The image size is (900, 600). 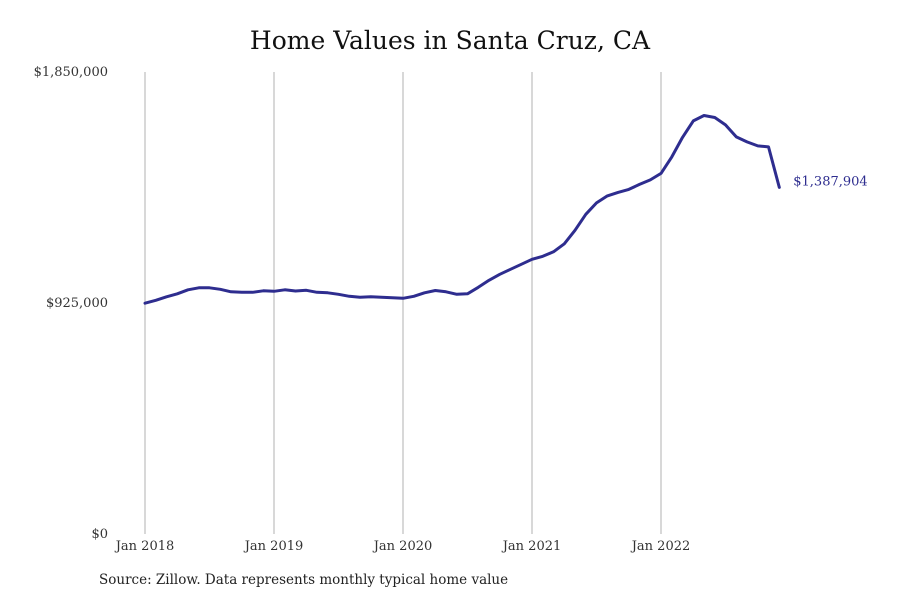 I want to click on x-tick-label: Jan 2020, so click(x=402, y=546).